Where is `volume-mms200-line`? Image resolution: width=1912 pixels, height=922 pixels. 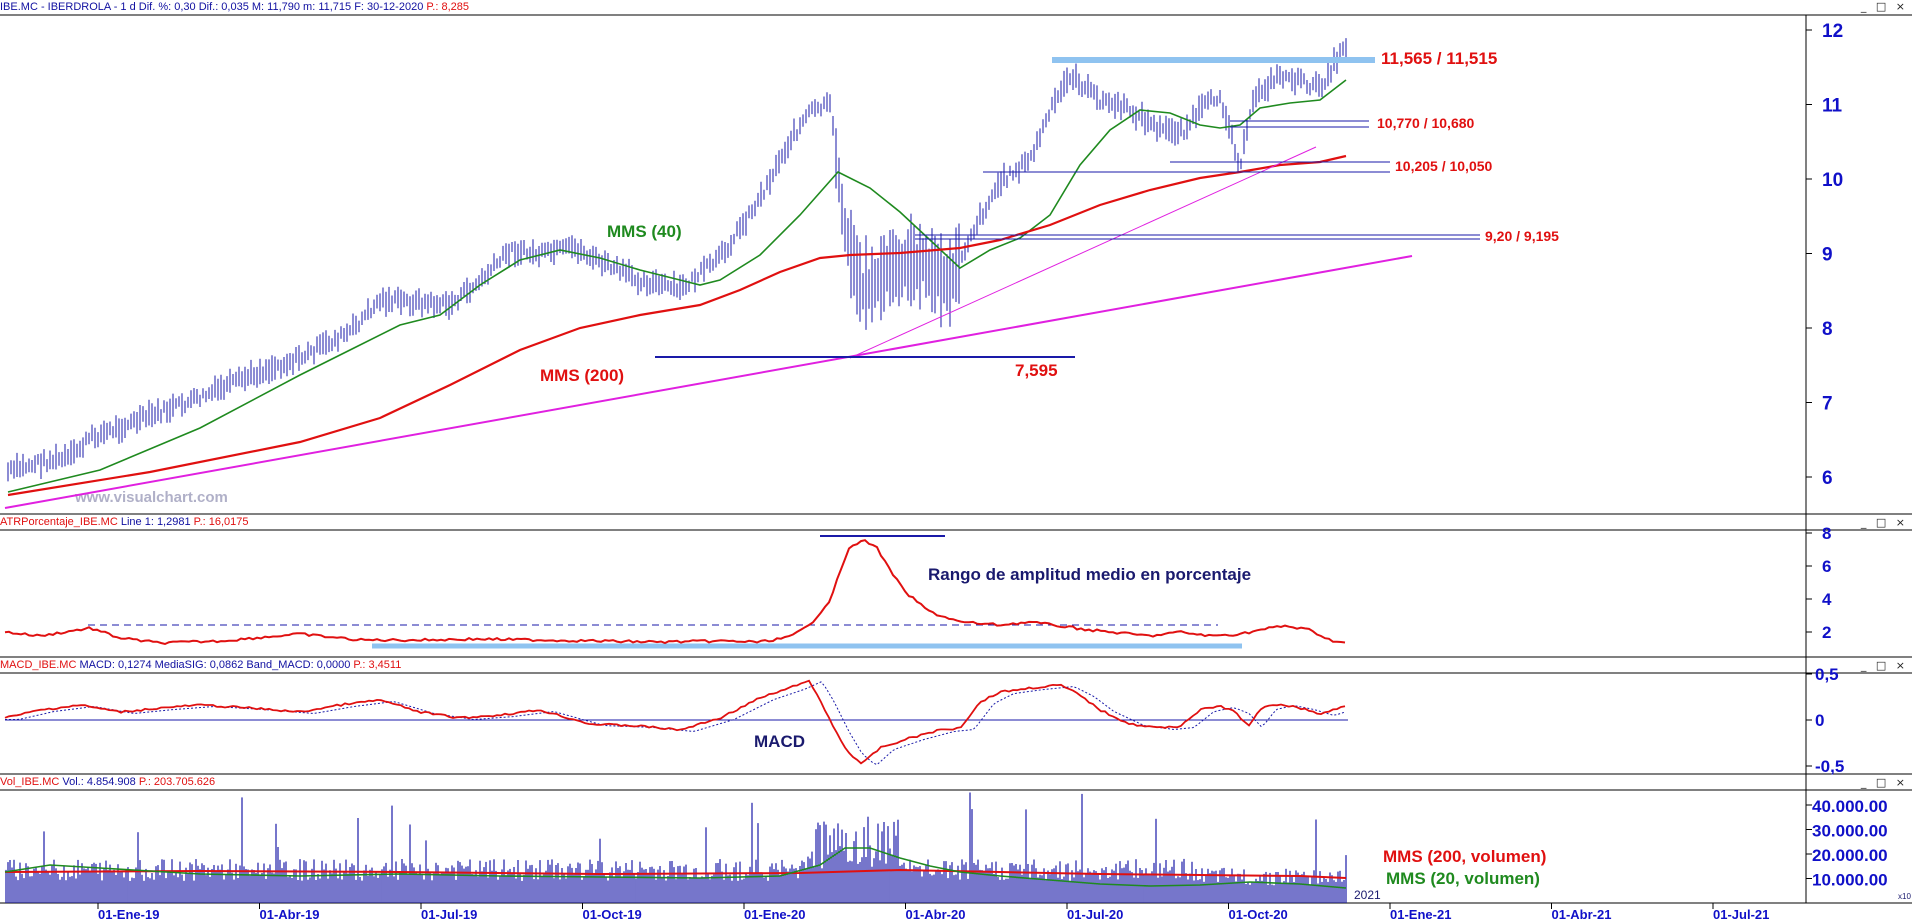 volume-mms200-line is located at coordinates (675, 873).